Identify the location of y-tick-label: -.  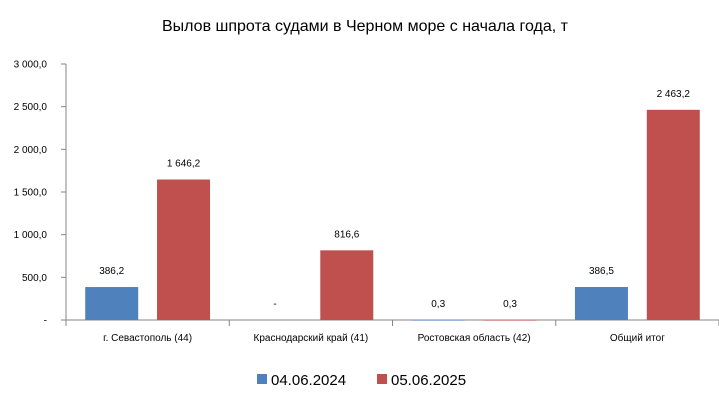
(45, 321).